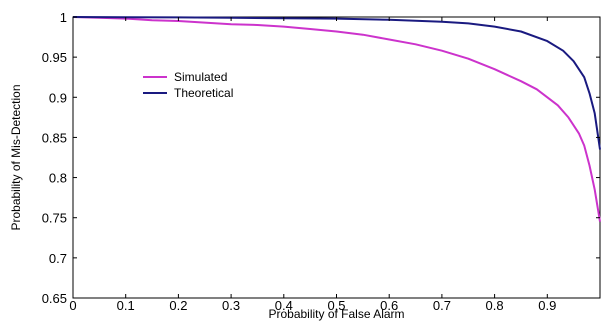  I want to click on y-tick-label: 0.95, so click(54, 57).